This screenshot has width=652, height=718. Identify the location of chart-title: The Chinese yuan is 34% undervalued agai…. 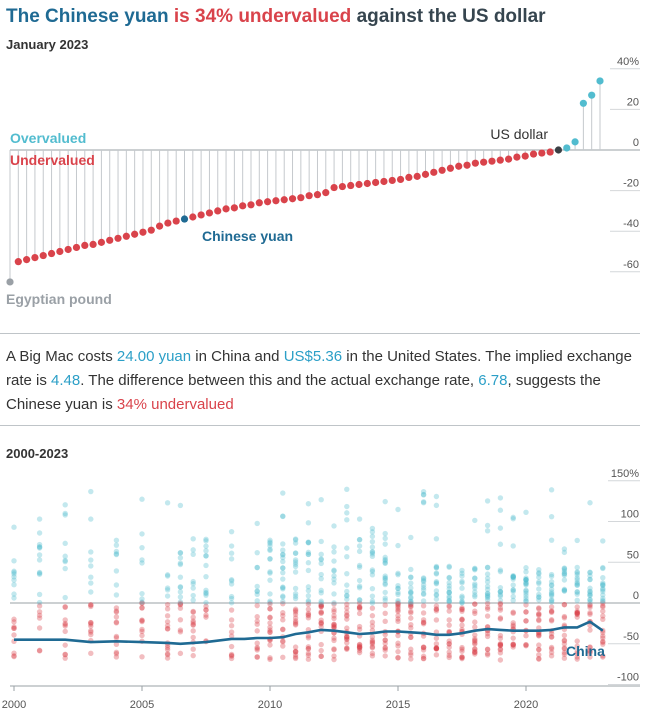
(276, 17).